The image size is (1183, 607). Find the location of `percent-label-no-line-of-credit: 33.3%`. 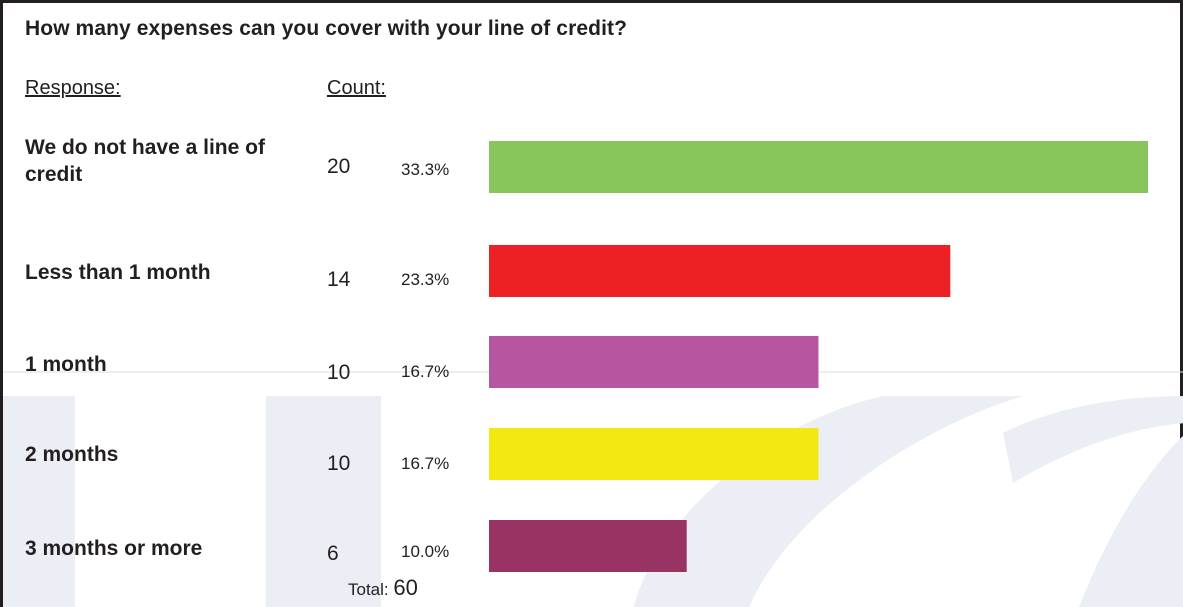

percent-label-no-line-of-credit: 33.3% is located at coordinates (425, 169).